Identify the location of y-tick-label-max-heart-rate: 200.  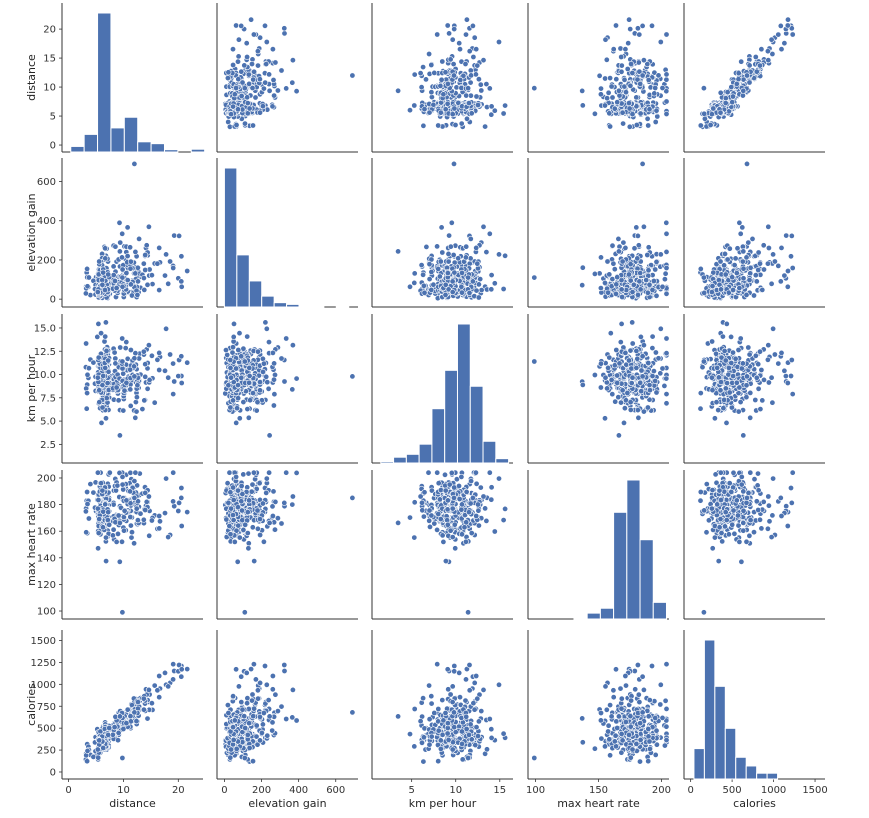
(46, 478).